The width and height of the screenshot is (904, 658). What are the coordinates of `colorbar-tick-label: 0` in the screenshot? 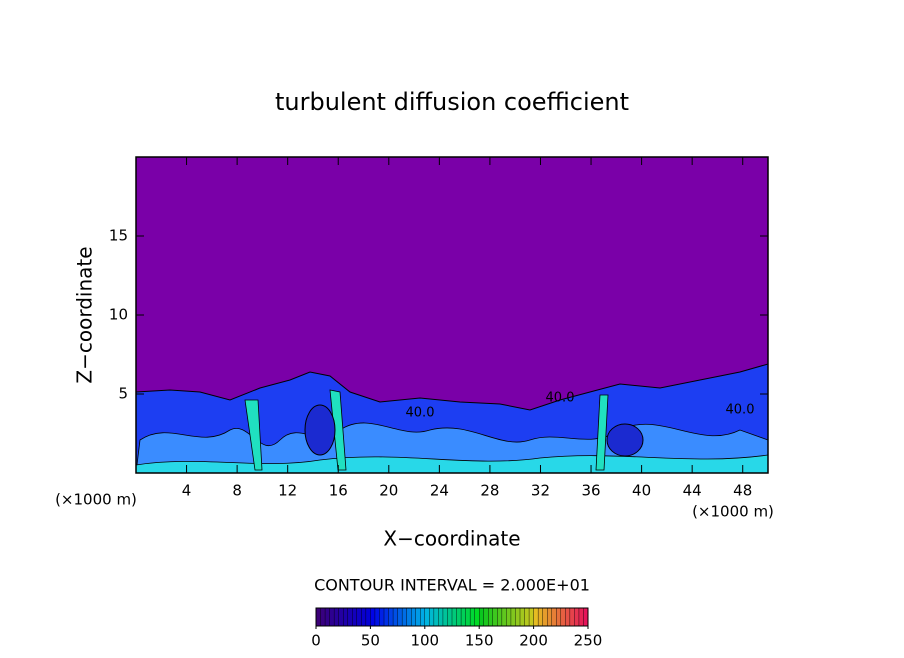 It's located at (316, 641).